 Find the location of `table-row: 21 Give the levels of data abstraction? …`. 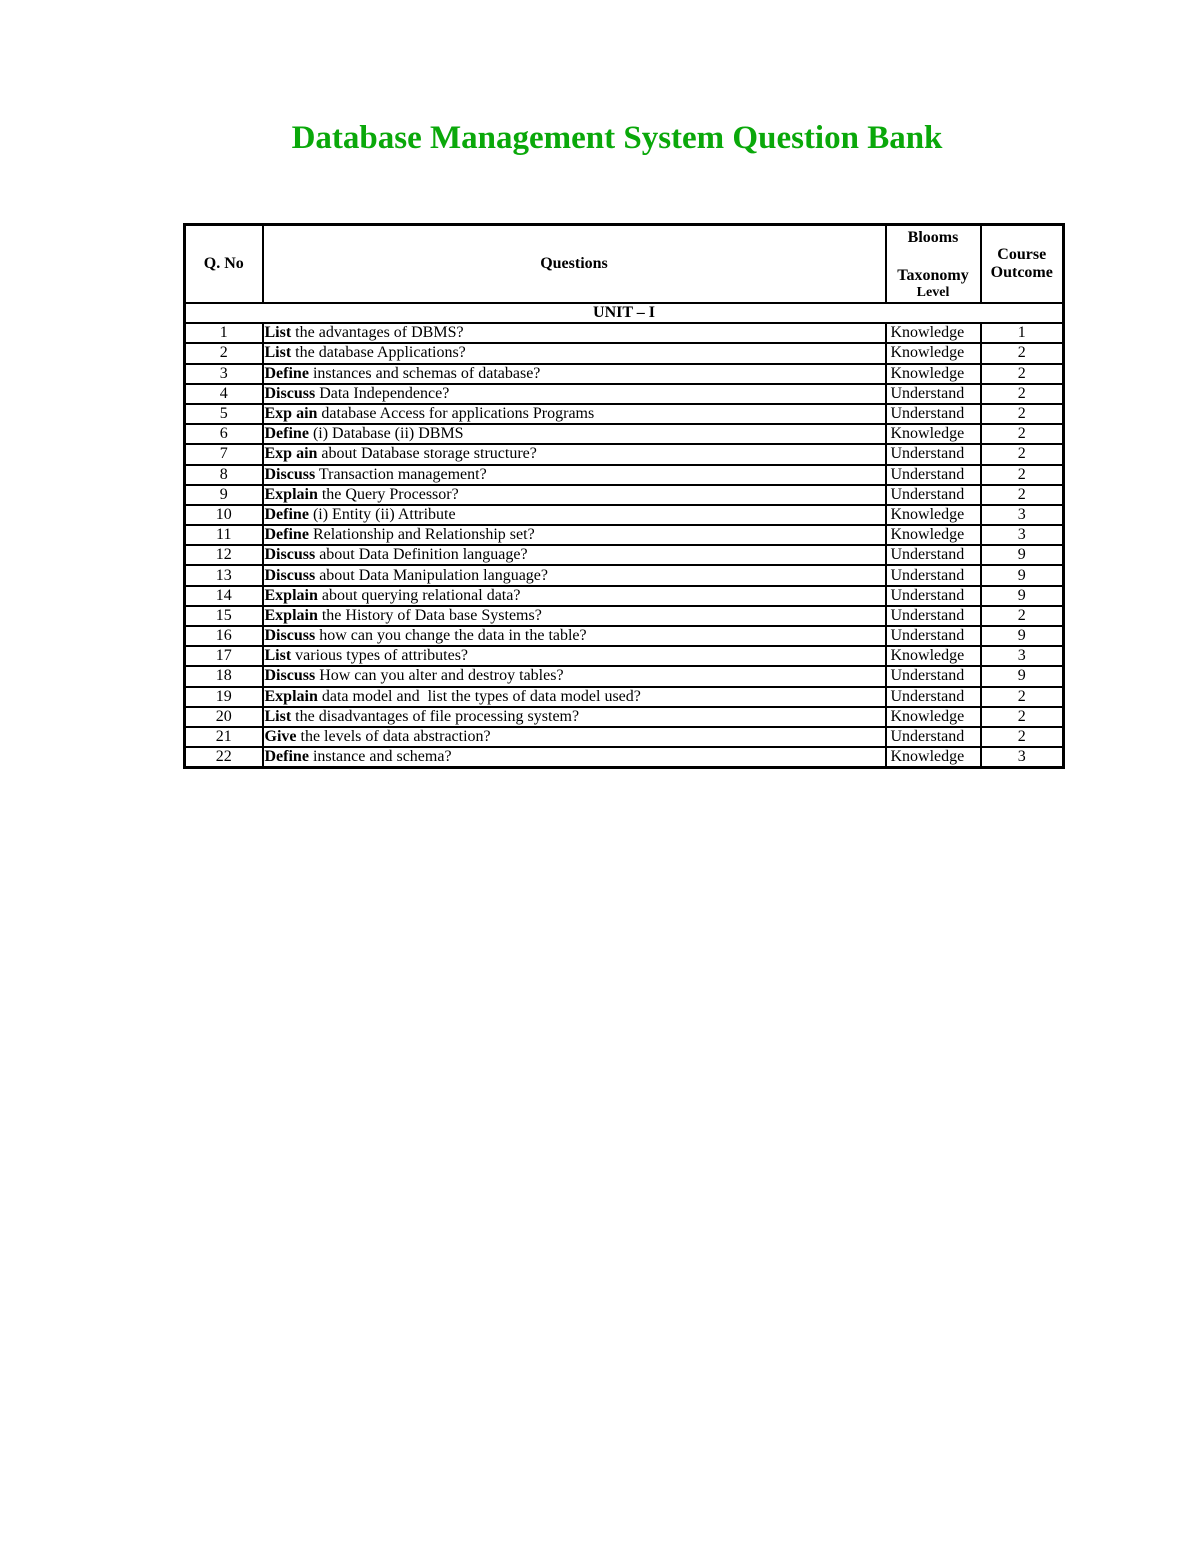

table-row: 21 Give the levels of data abstraction? … is located at coordinates (624, 737).